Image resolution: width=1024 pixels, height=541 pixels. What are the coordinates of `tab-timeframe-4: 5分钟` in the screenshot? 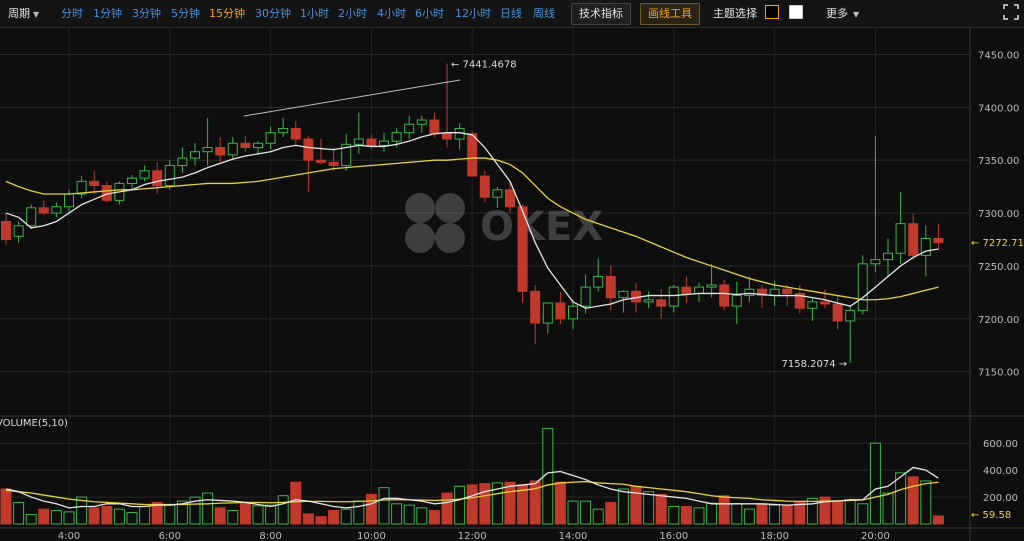 It's located at (185, 13).